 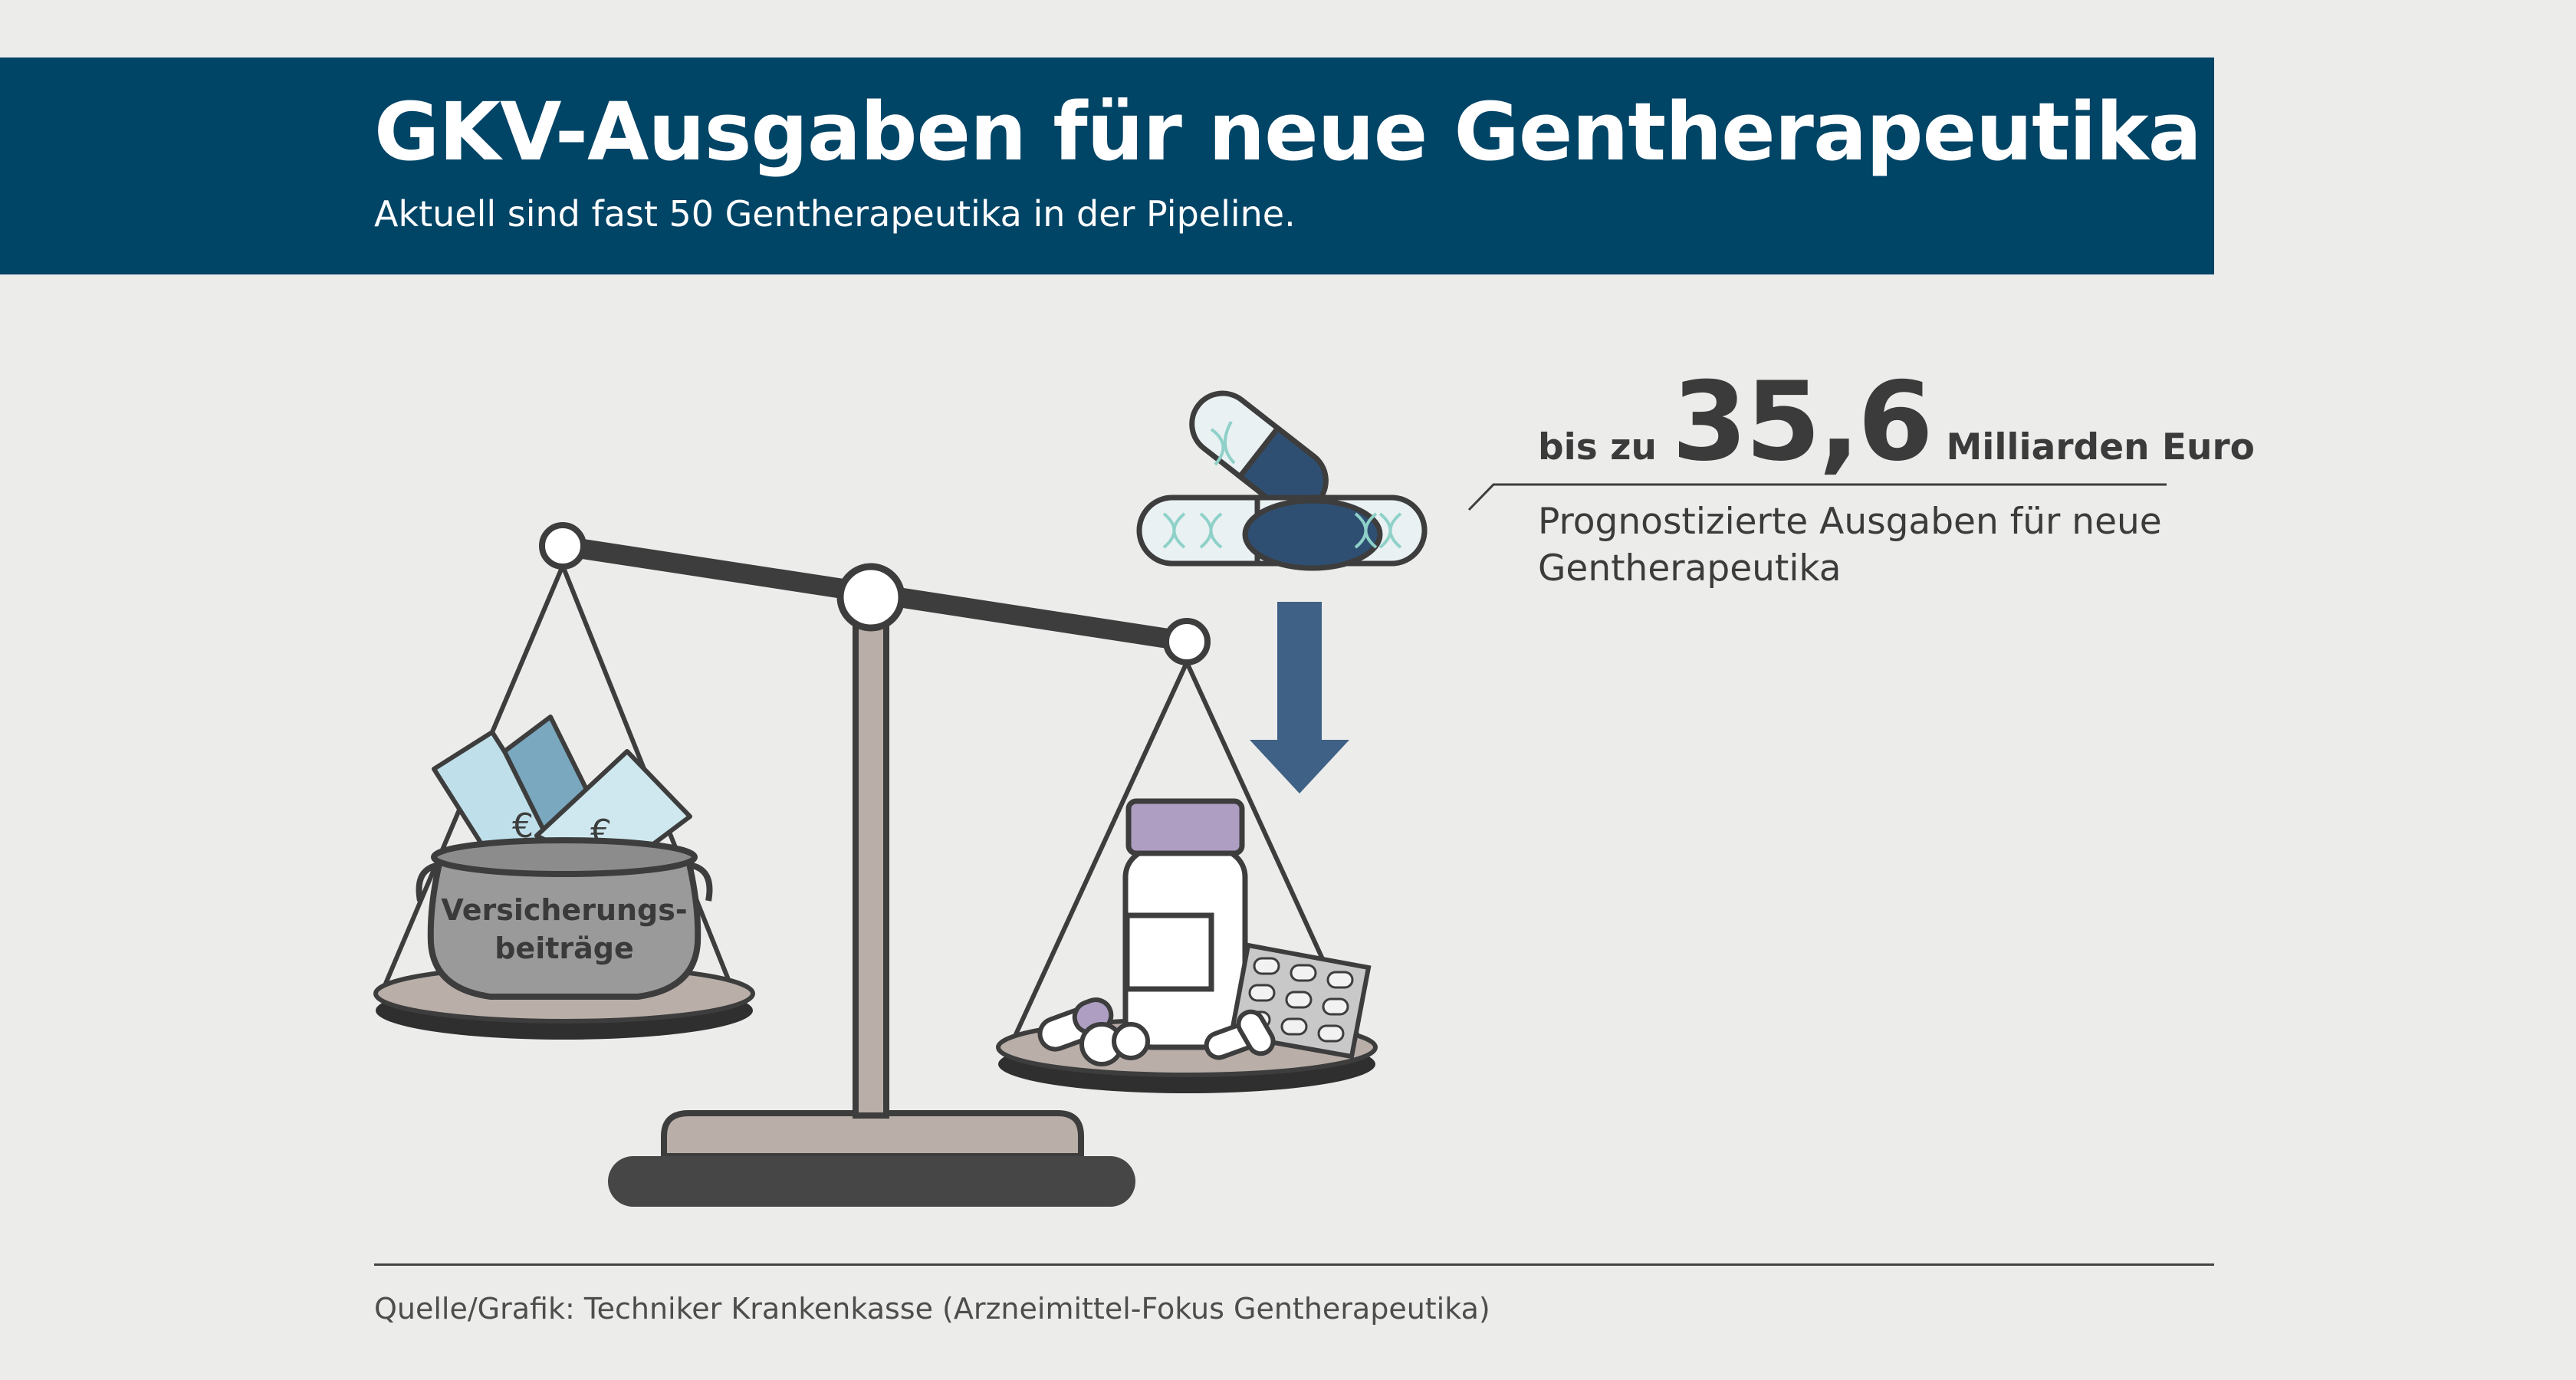 What do you see at coordinates (1299, 698) in the screenshot?
I see `down-arrow-icon` at bounding box center [1299, 698].